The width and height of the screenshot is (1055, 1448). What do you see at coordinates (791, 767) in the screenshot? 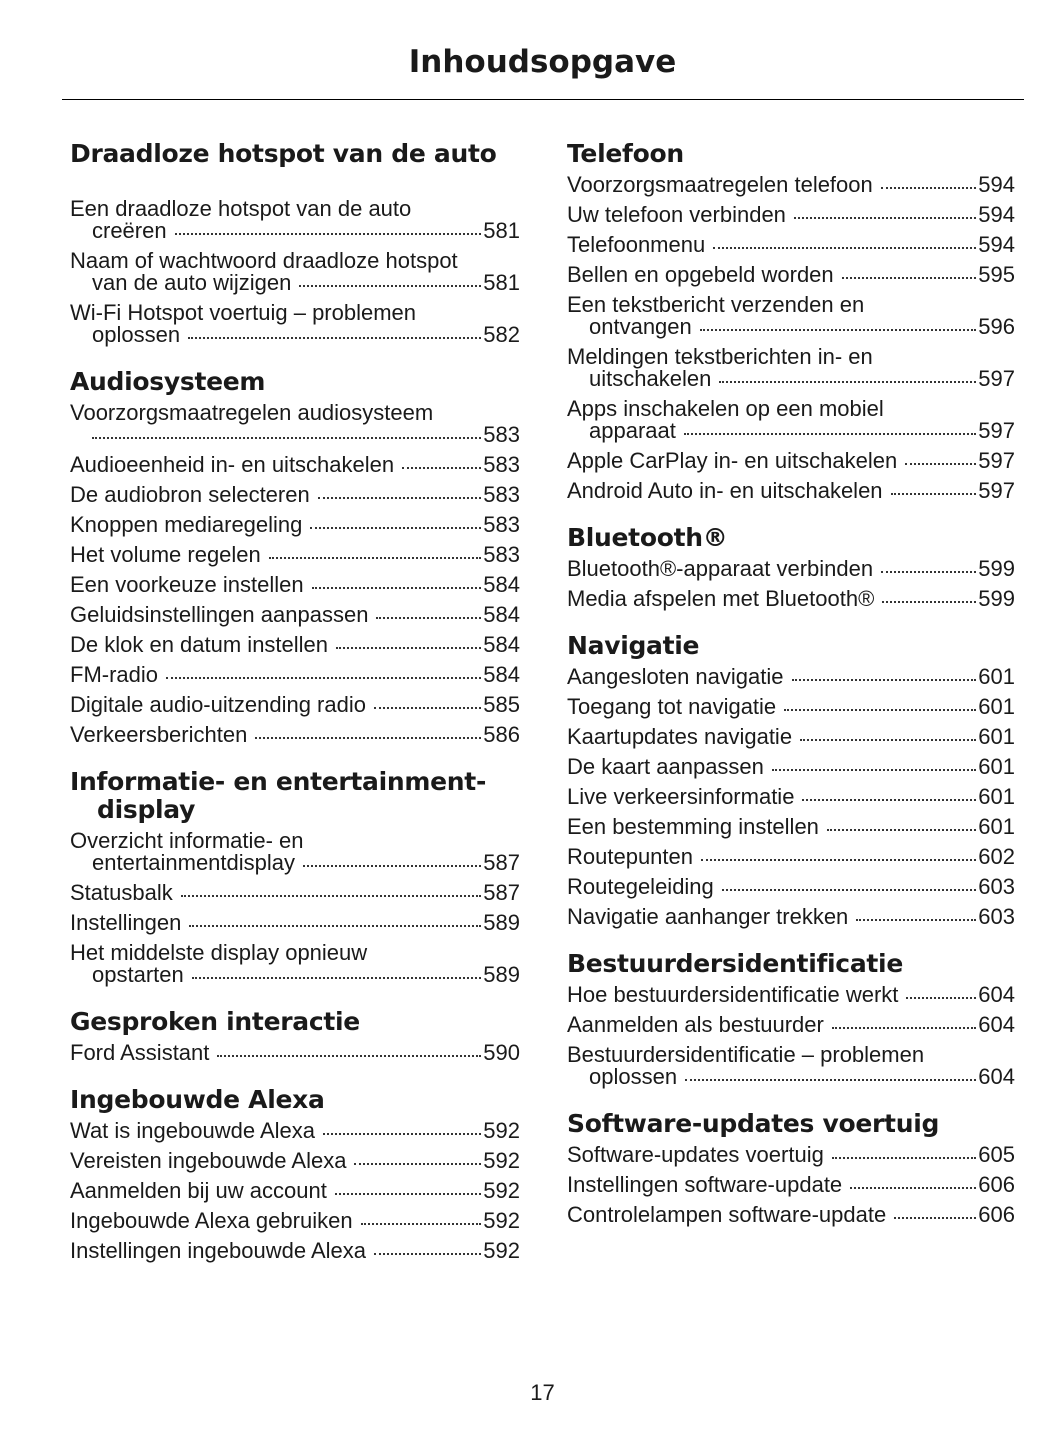
I see `toc-entry: De kaart aanpassen 601` at bounding box center [791, 767].